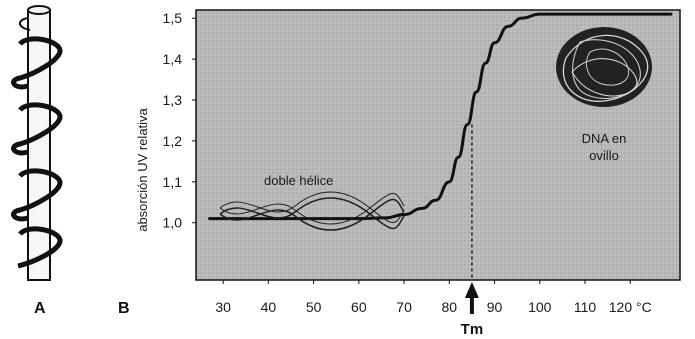 Image resolution: width=695 pixels, height=339 pixels. What do you see at coordinates (471, 298) in the screenshot?
I see `tm-arrow` at bounding box center [471, 298].